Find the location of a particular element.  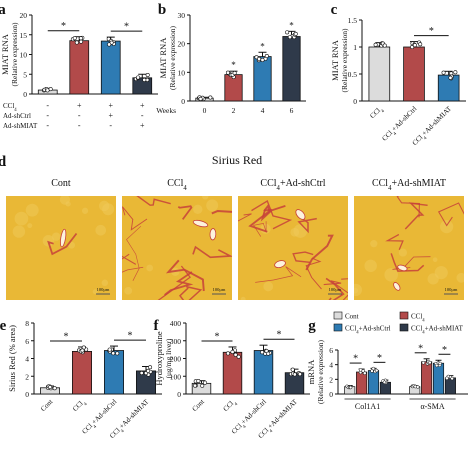

y-tick-label-a: 5 is located at coordinates (25, 74).